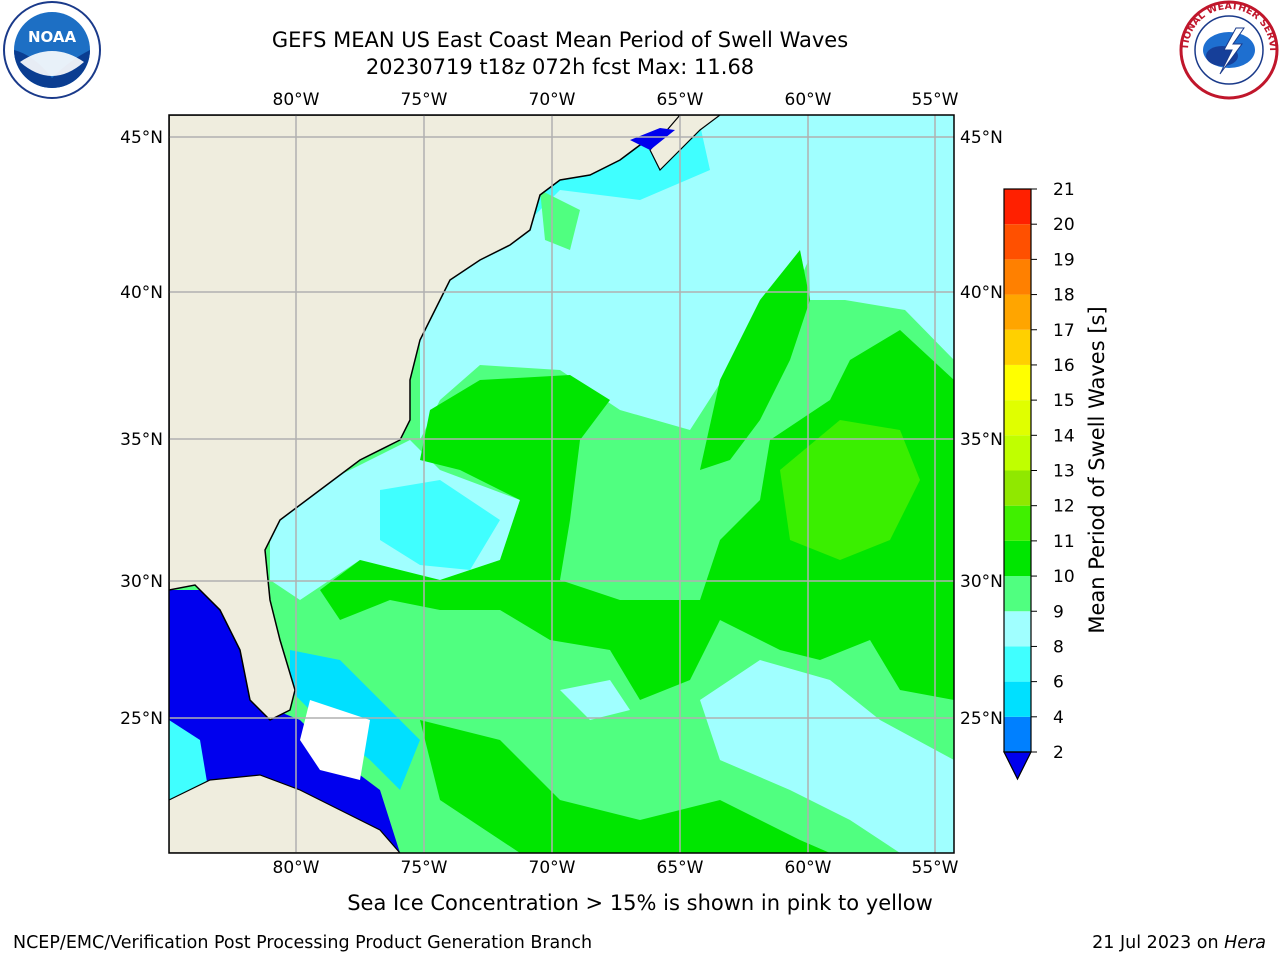  I want to click on lon-tick-top: 65°W, so click(680, 100).